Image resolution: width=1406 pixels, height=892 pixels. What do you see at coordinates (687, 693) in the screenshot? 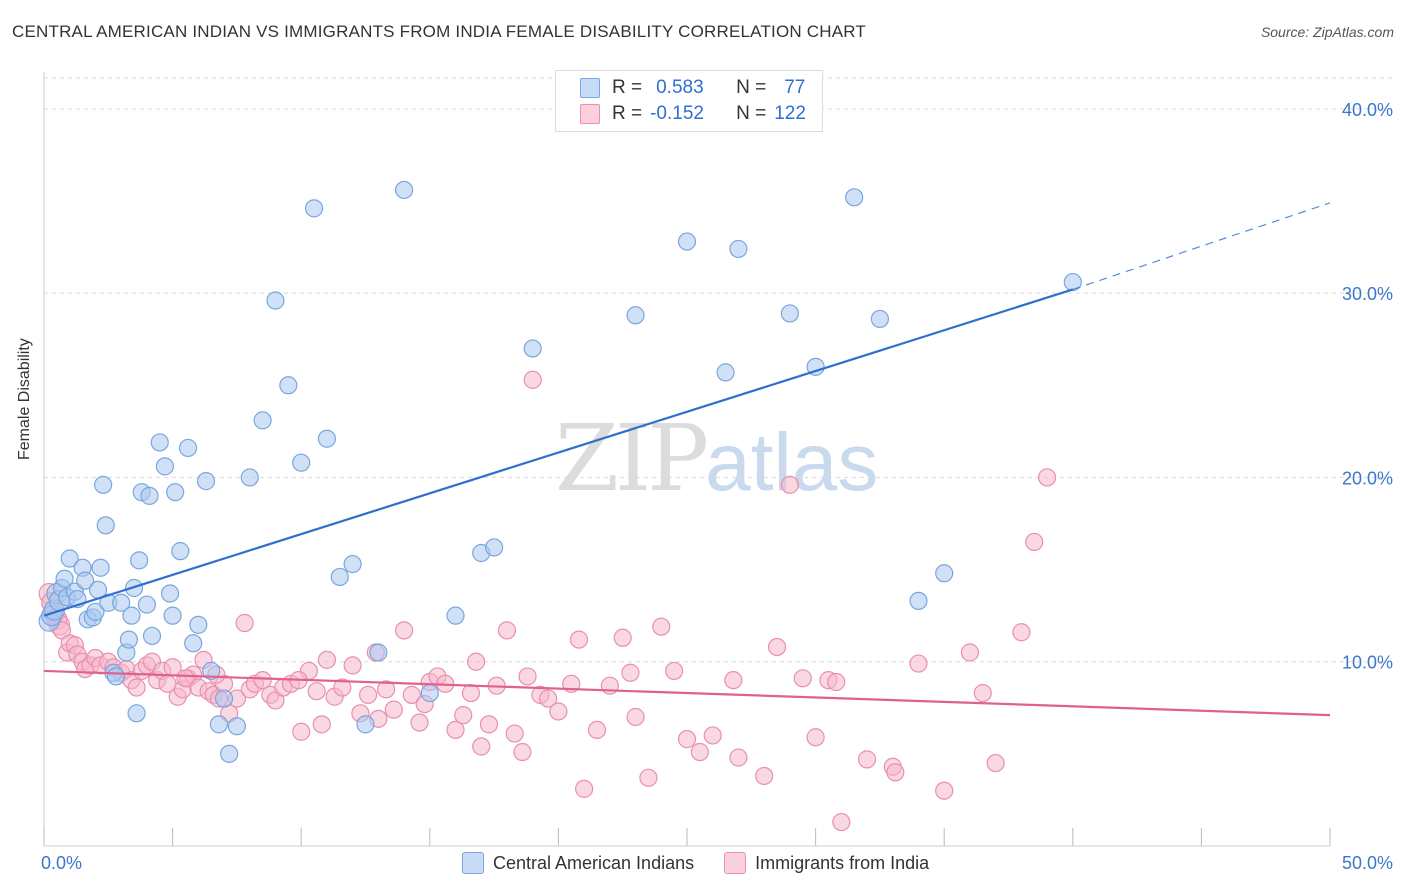
I see `trendline-immigrants-from-india` at bounding box center [687, 693].